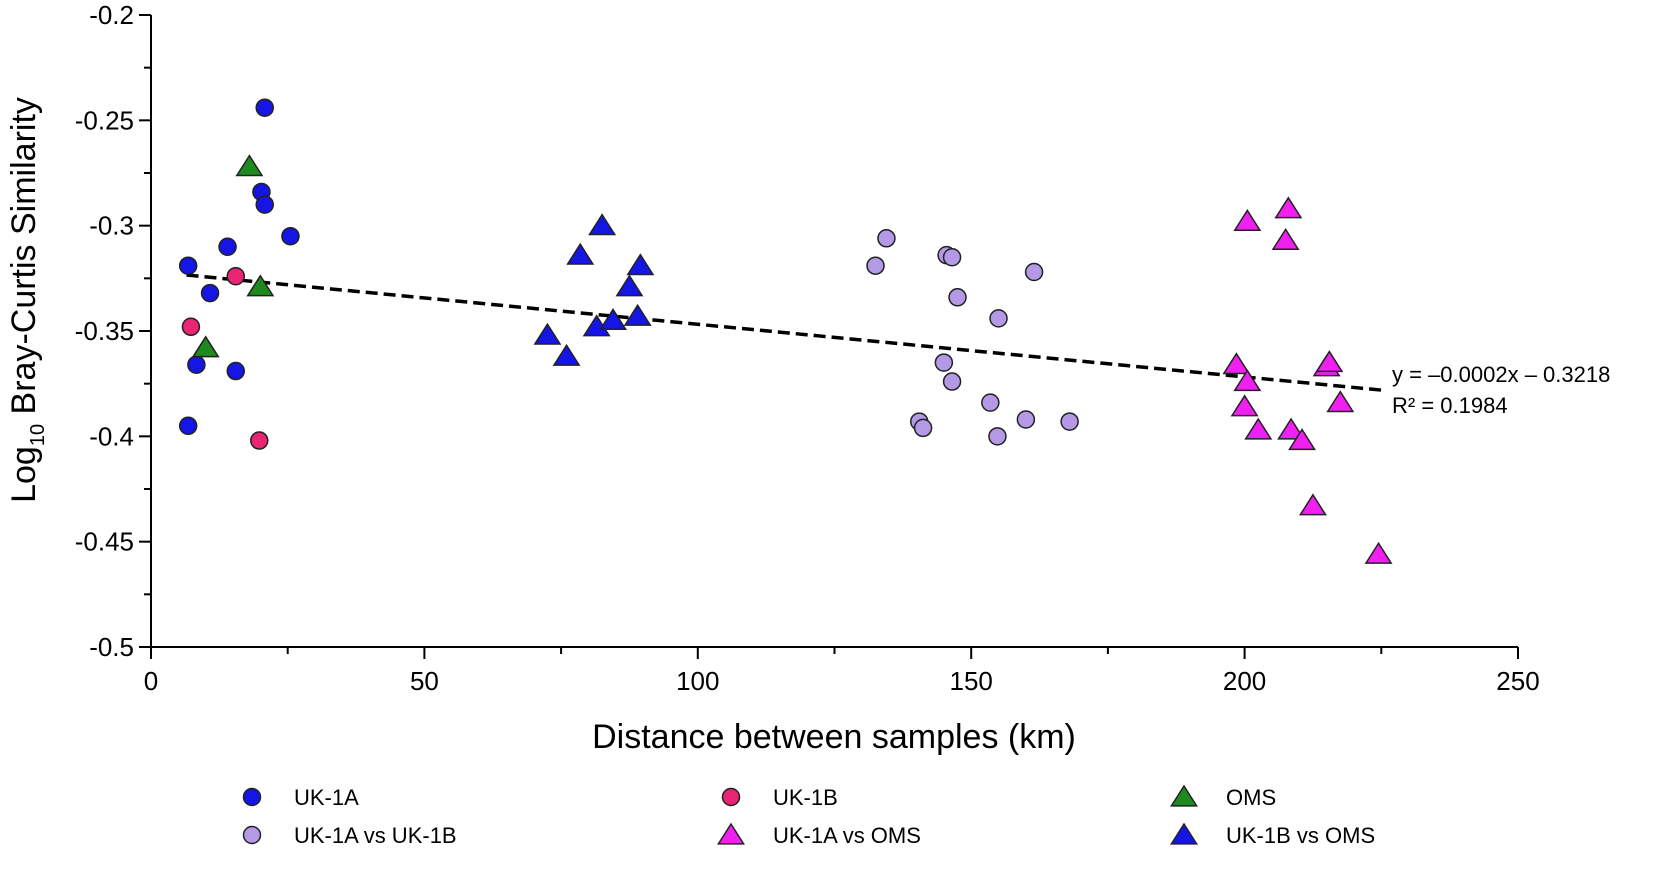 The height and width of the screenshot is (873, 1655). Describe the element at coordinates (847, 835) in the screenshot. I see `legend-label: UK-1A vs OMS` at that location.